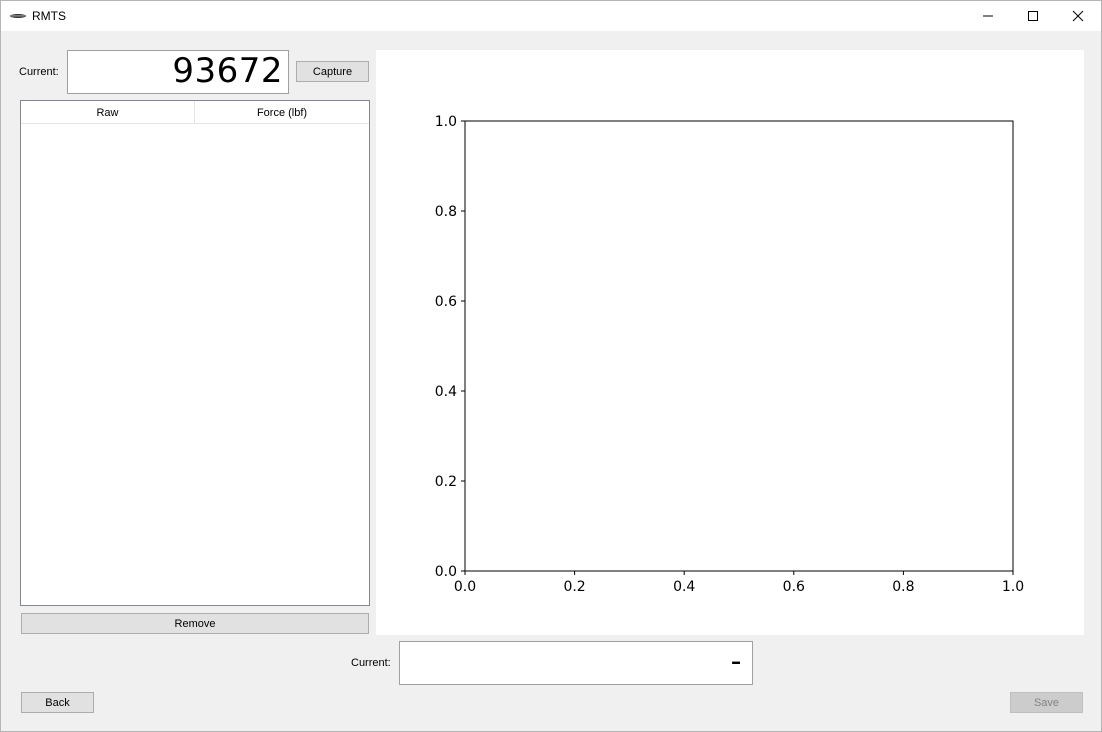 The height and width of the screenshot is (732, 1102). Describe the element at coordinates (332, 71) in the screenshot. I see `capture-button: Capture` at that location.